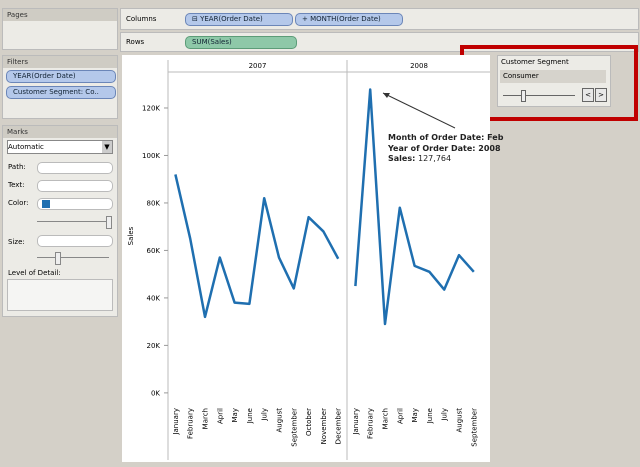 The image size is (640, 467). I want to click on filter-pill: Customer Segment: Co.., so click(61, 92).